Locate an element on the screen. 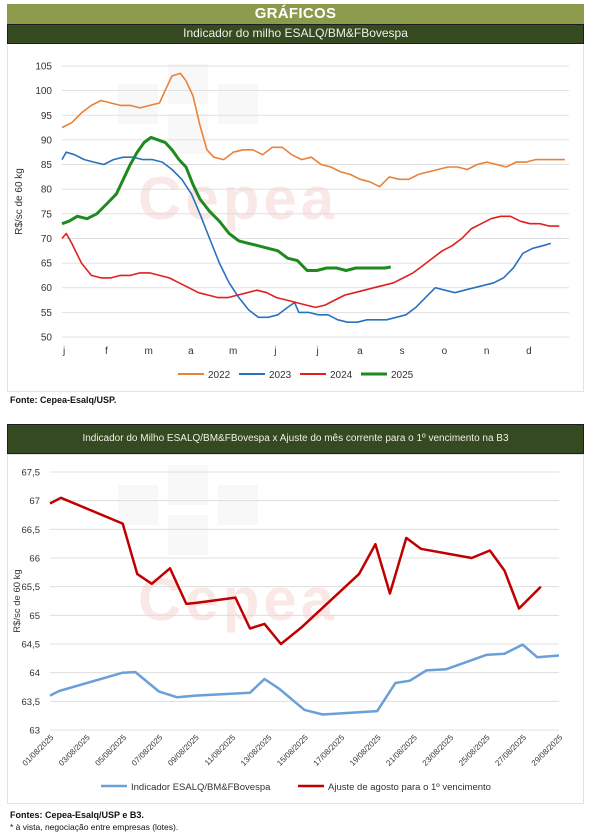 This screenshot has height=834, width=600. x-tick-label: 11/08/2025 is located at coordinates (220, 750).